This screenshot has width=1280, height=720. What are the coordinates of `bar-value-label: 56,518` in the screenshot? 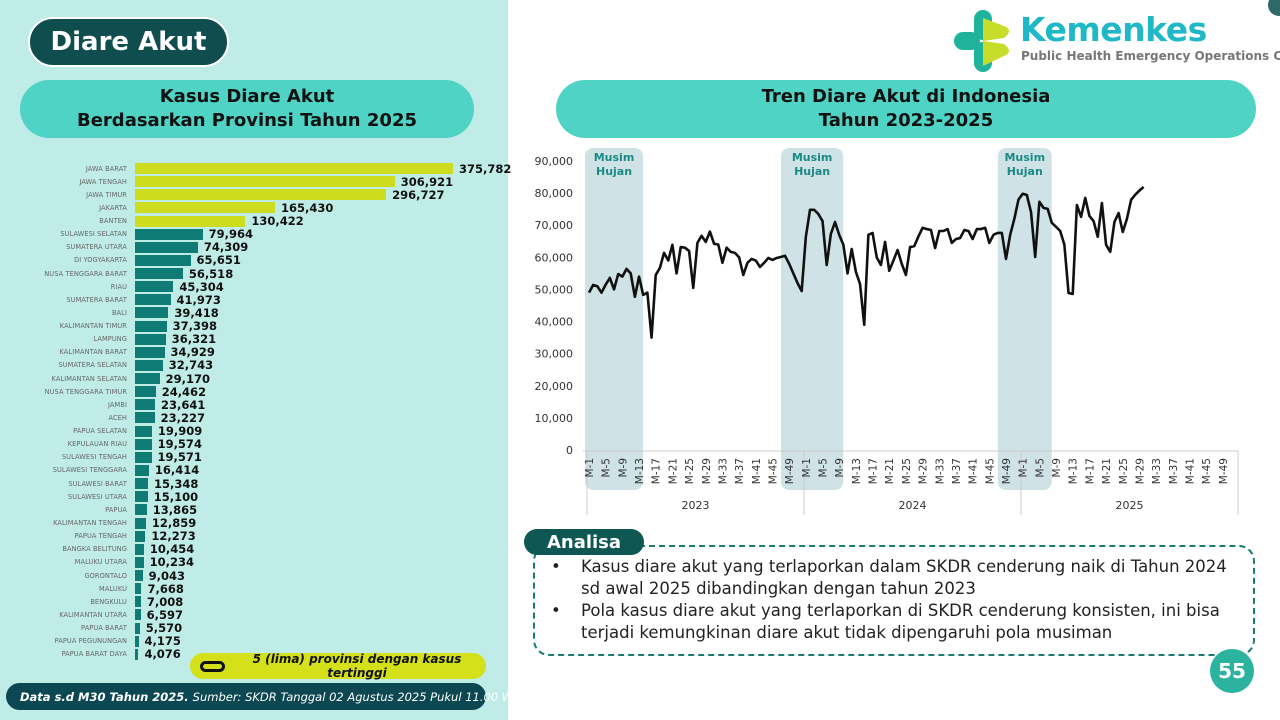 It's located at (211, 273).